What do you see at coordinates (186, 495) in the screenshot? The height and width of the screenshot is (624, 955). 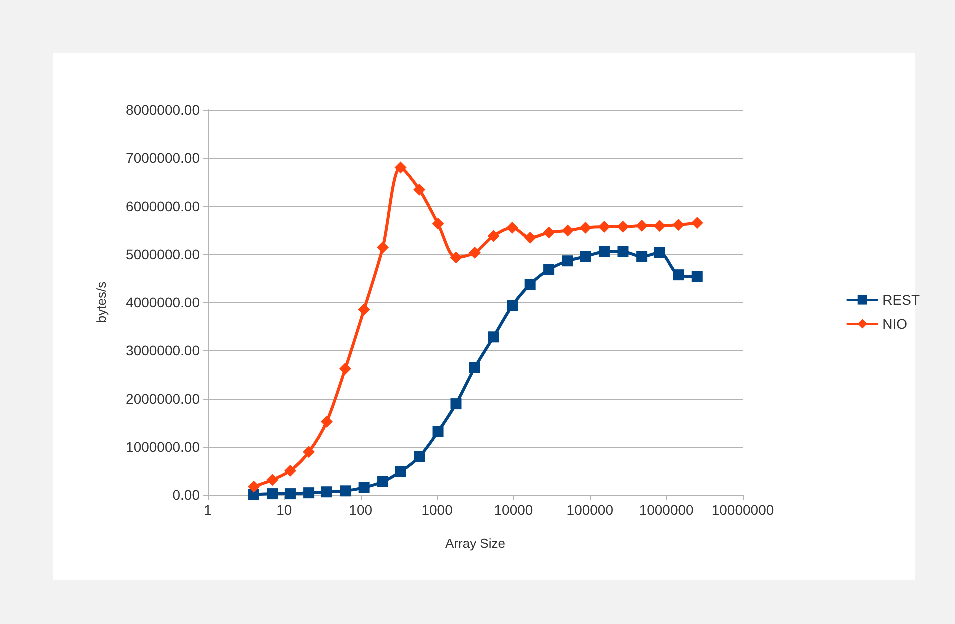 I see `y-tick-label: 0.00` at bounding box center [186, 495].